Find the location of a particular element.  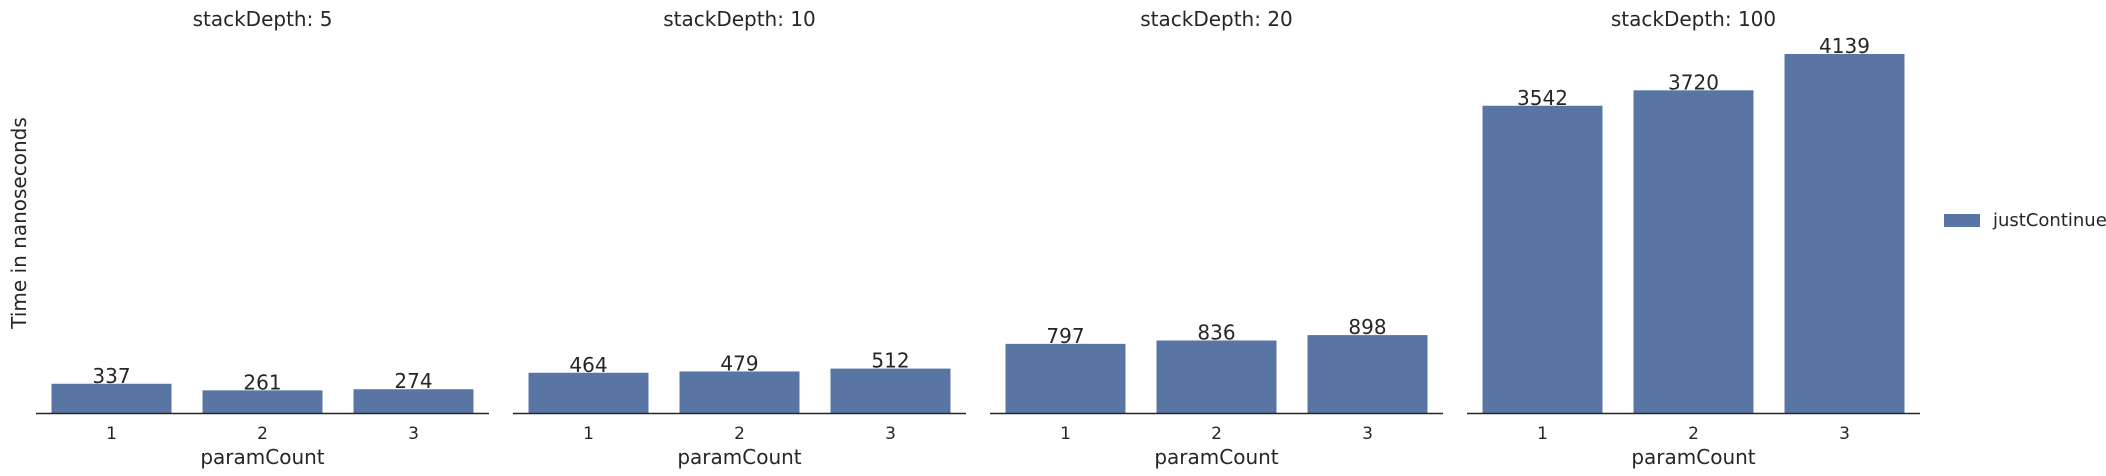

data-label: 898 is located at coordinates (1367, 327).